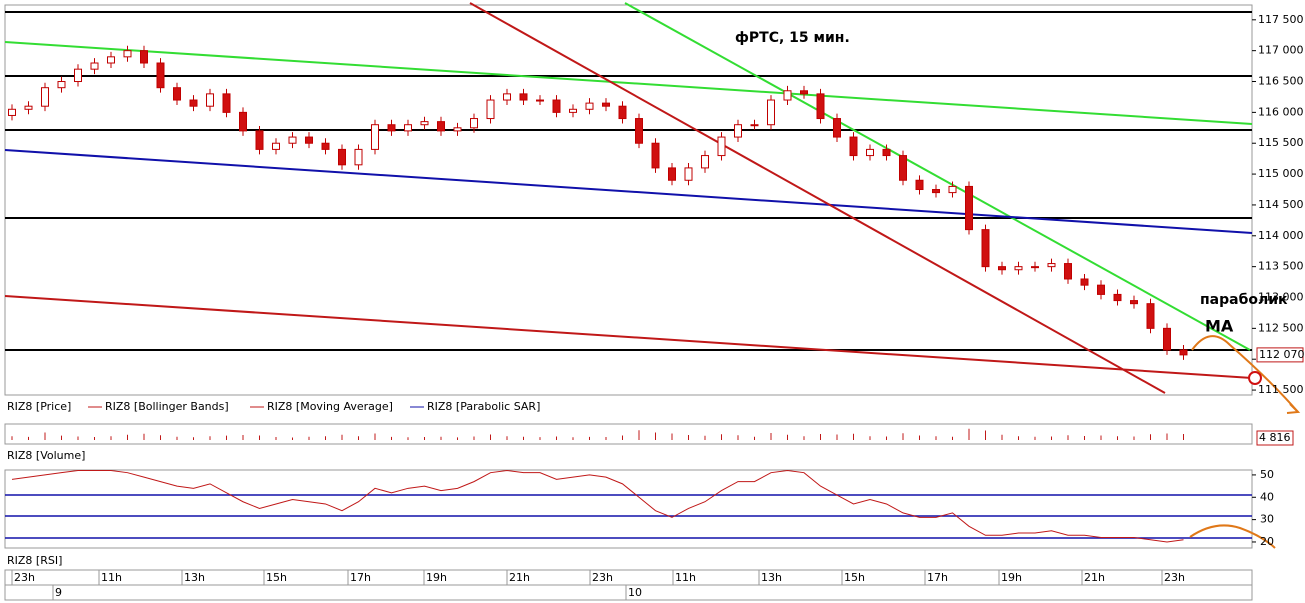 Image resolution: width=1305 pixels, height=603 pixels. Describe the element at coordinates (1281, 297) in the screenshot. I see `y-tick-label: 113 000` at that location.